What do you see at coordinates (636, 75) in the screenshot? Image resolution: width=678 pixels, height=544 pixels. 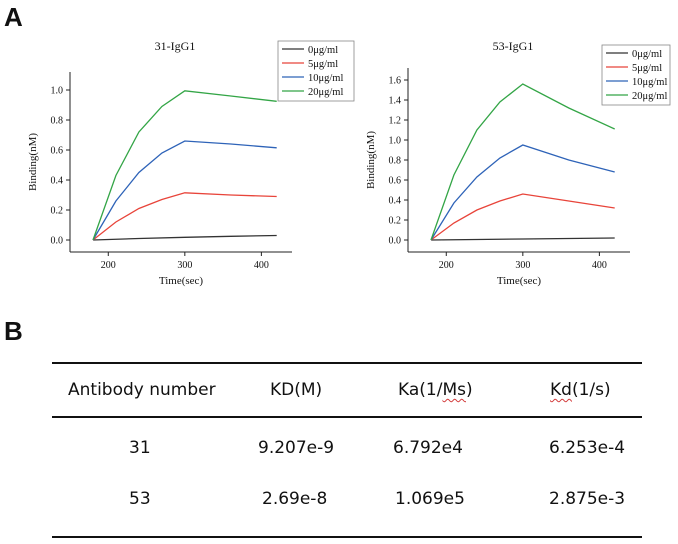 I see `legend-box` at bounding box center [636, 75].